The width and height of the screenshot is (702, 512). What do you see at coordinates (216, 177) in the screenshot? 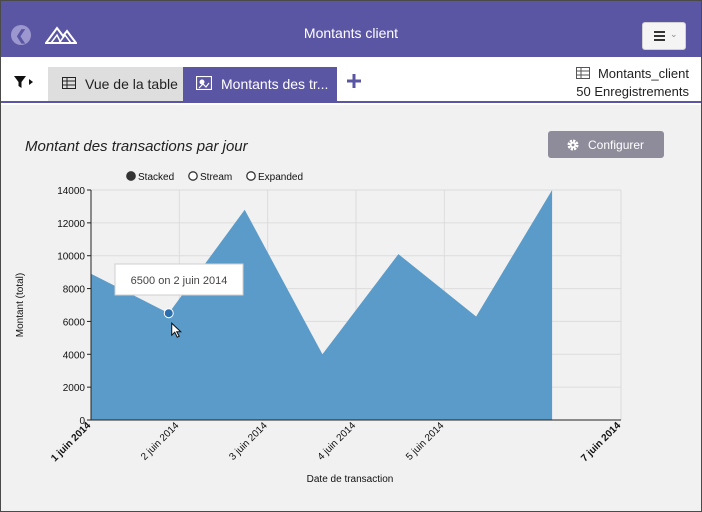
I see `mode-label: Stream` at bounding box center [216, 177].